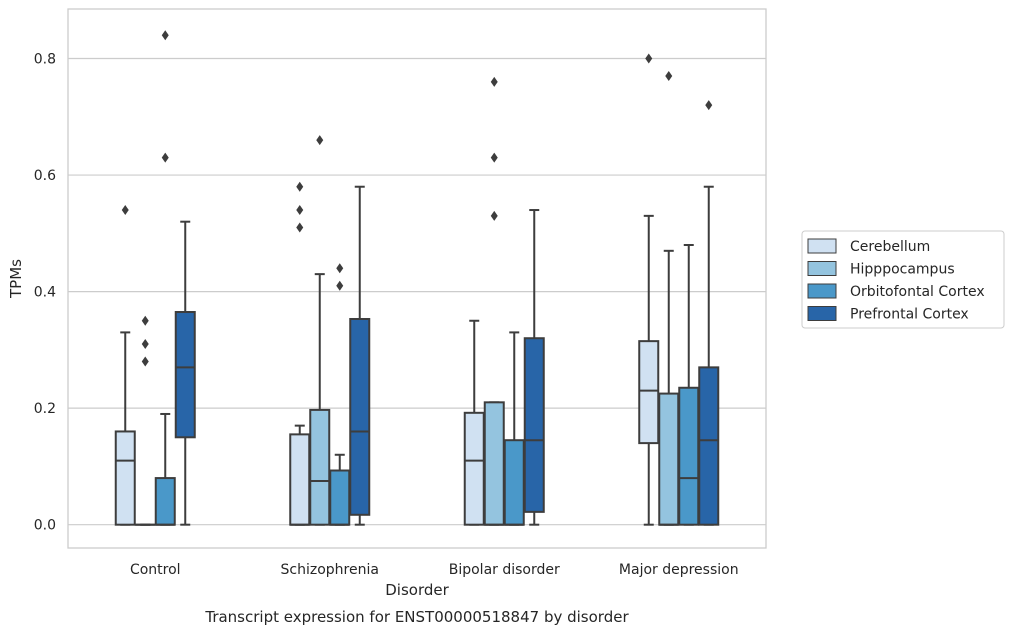 The image size is (1014, 634). What do you see at coordinates (909, 315) in the screenshot?
I see `legend-label: Prefrontal Cortex` at bounding box center [909, 315].